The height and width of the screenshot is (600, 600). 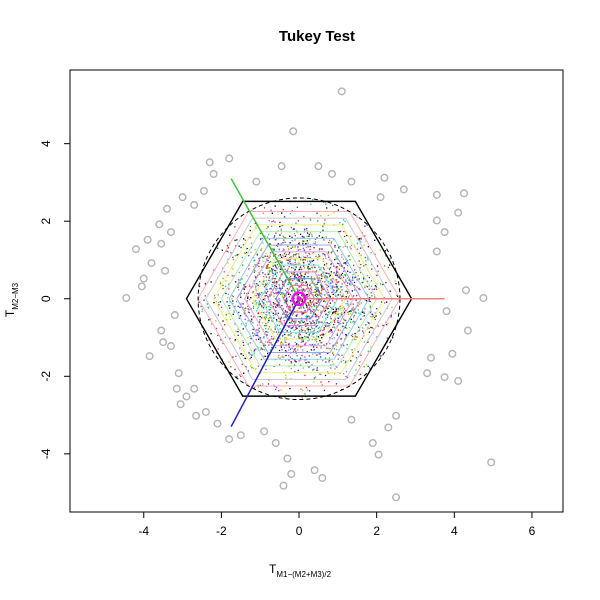 I want to click on contour-hexagon, so click(x=299, y=299).